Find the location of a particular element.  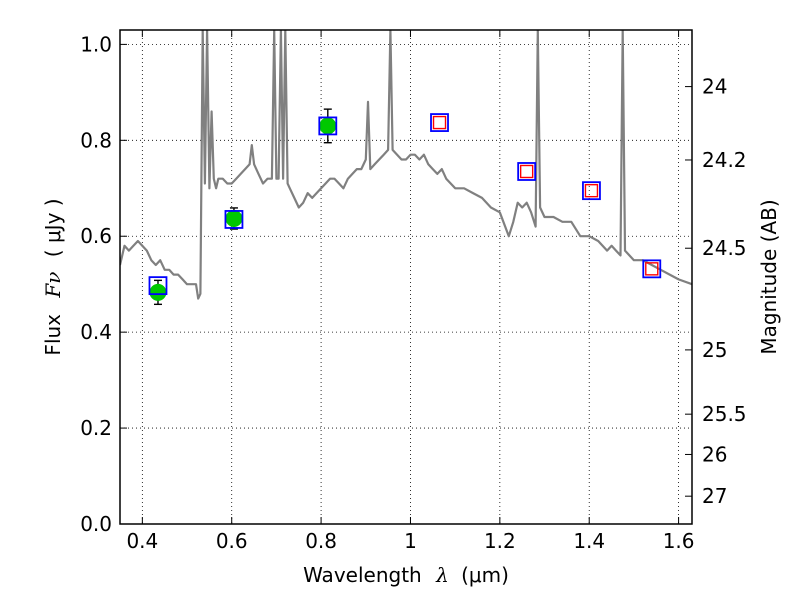

y2-tick-label: 24.5 is located at coordinates (724, 248).